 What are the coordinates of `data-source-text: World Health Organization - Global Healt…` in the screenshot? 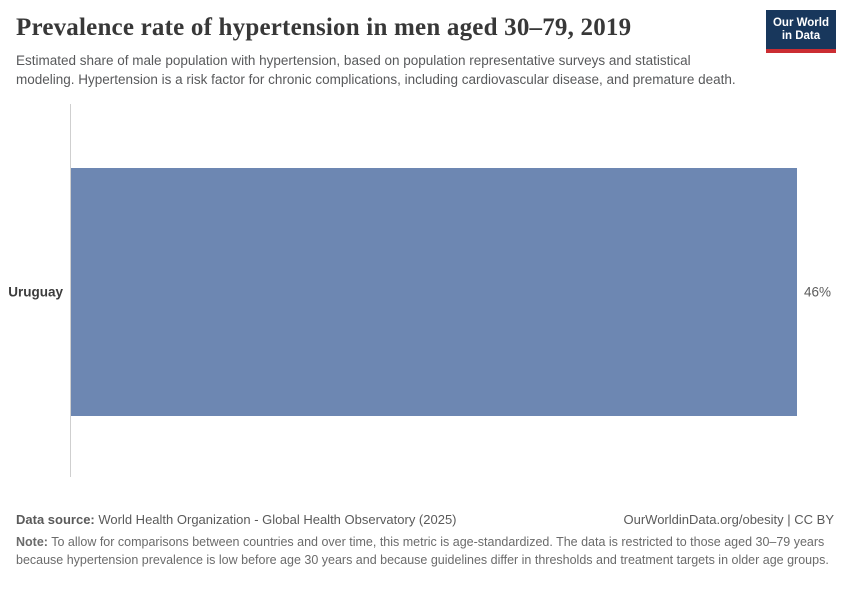 It's located at (275, 519).